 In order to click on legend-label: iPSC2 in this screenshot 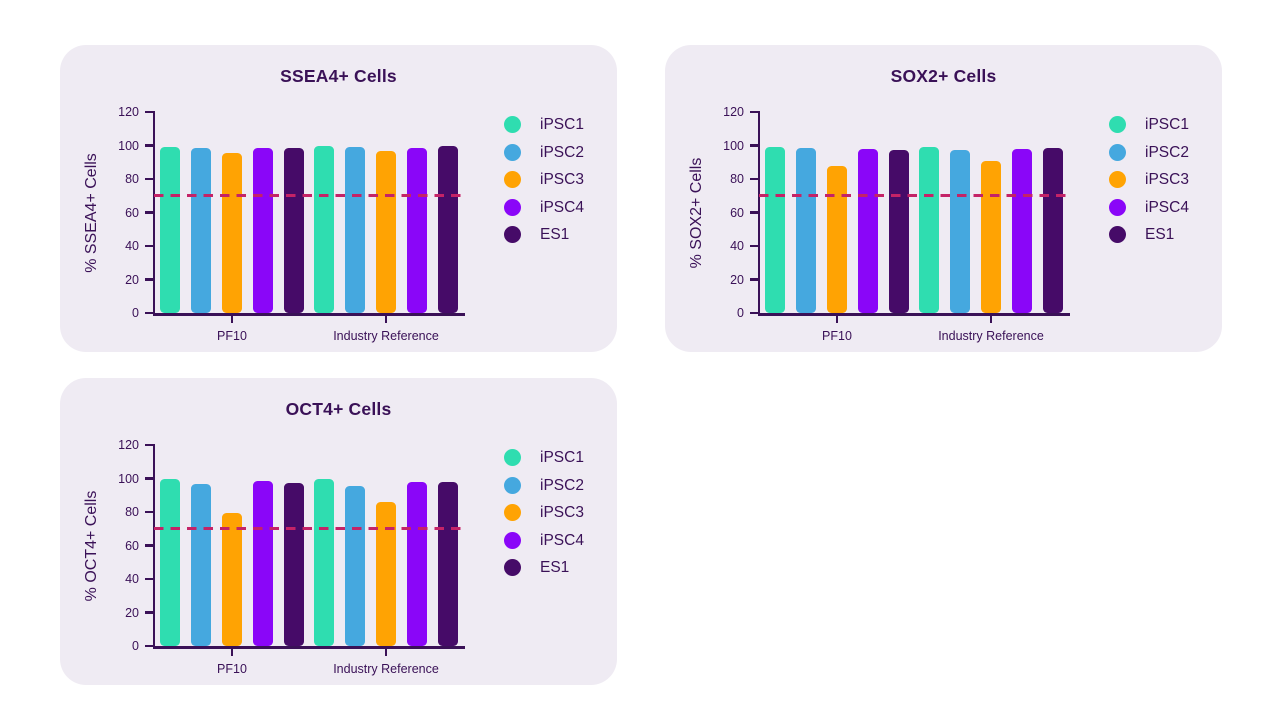, I will do `click(1167, 152)`.